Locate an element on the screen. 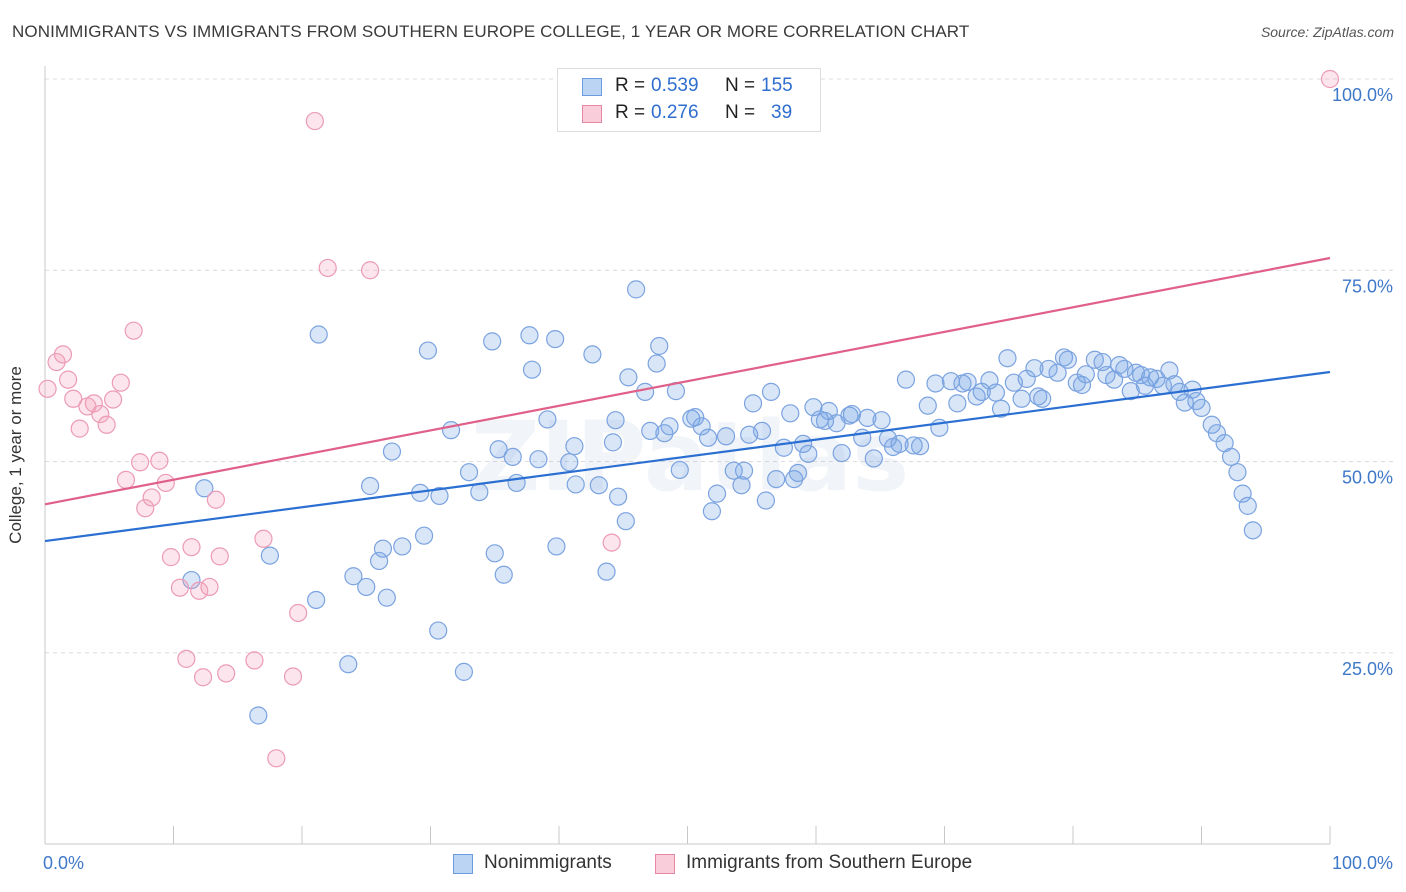 This screenshot has height=892, width=1406. legend-r-label: R = is located at coordinates (630, 85).